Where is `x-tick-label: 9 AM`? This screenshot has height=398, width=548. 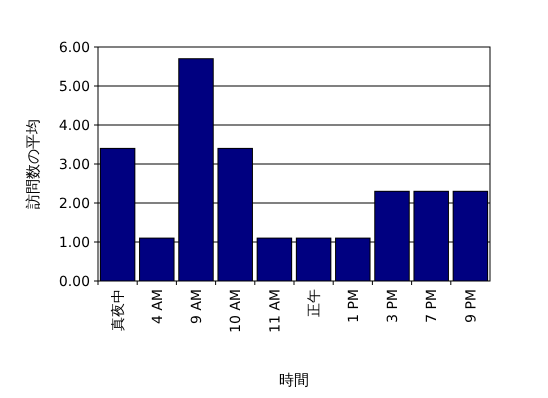 x-tick-label: 9 AM is located at coordinates (197, 306).